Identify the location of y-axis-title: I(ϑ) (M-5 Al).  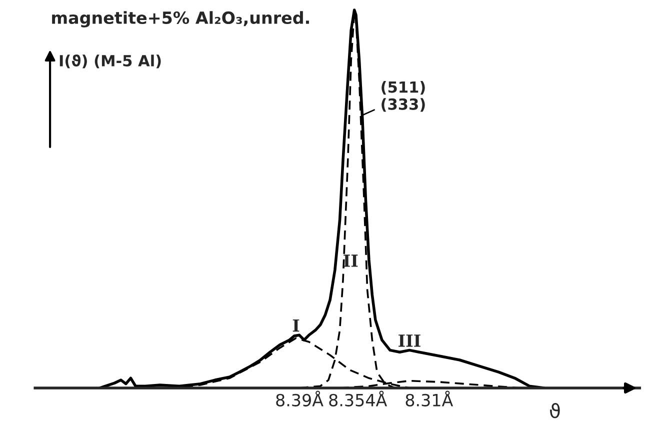
(110, 61).